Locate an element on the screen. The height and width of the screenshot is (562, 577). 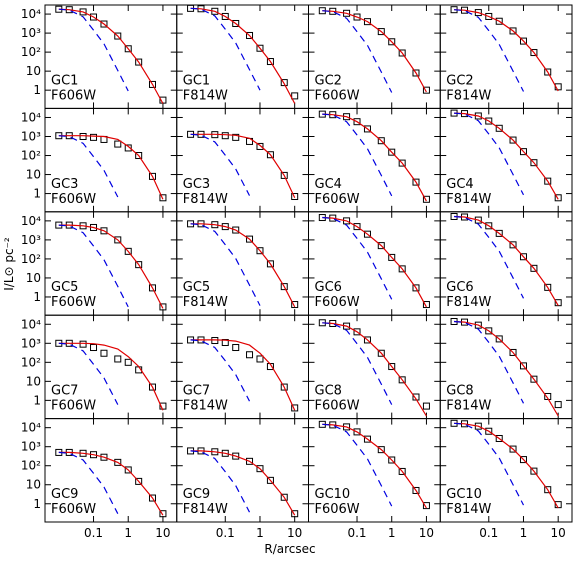
cluster-label: GC9 is located at coordinates (196, 494).